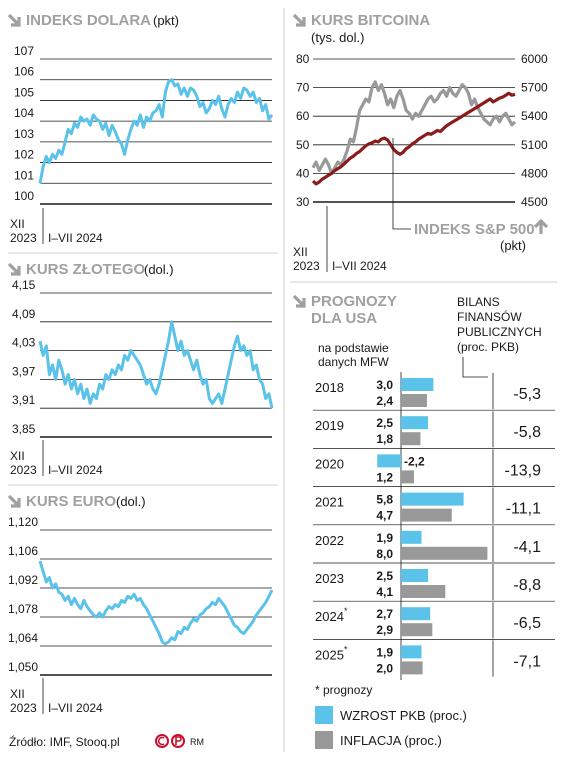 The width and height of the screenshot is (565, 760). Describe the element at coordinates (306, 266) in the screenshot. I see `bitcoin-period-year: 2023` at that location.